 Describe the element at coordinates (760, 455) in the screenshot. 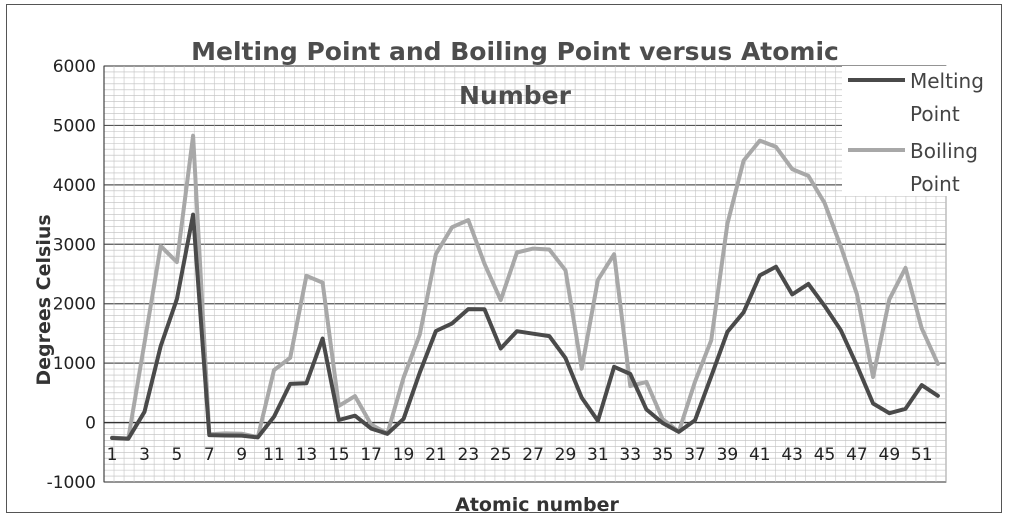

I see `x-tick-label: 41` at that location.